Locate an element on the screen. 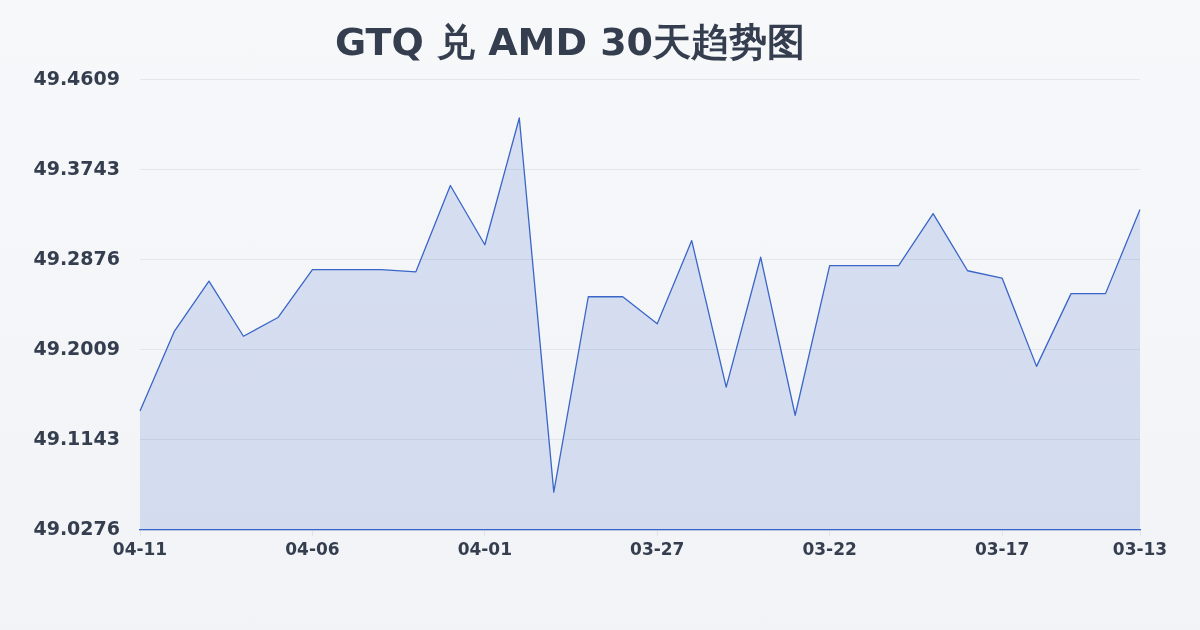 This screenshot has width=1200, height=630. x-tick-label: 03-17 is located at coordinates (1002, 548).